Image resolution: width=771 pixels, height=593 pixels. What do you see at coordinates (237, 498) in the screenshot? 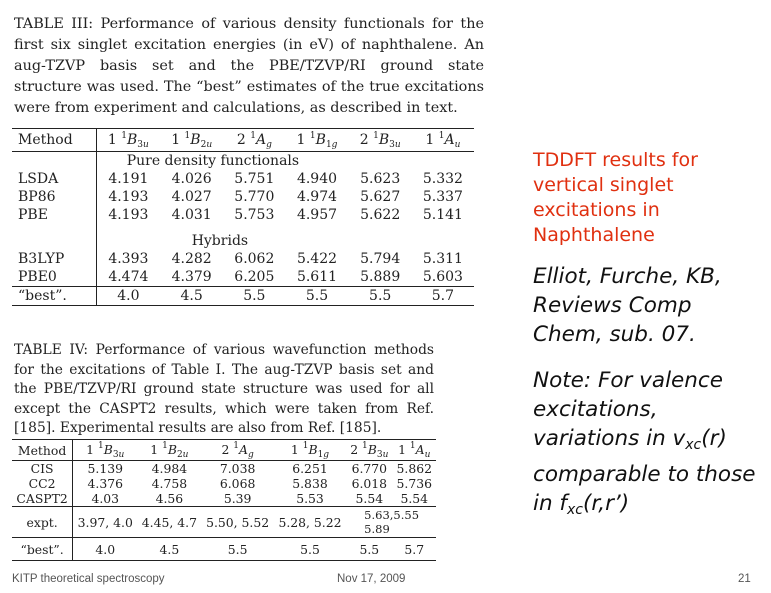
I see `cell: 5.39` at bounding box center [237, 498].